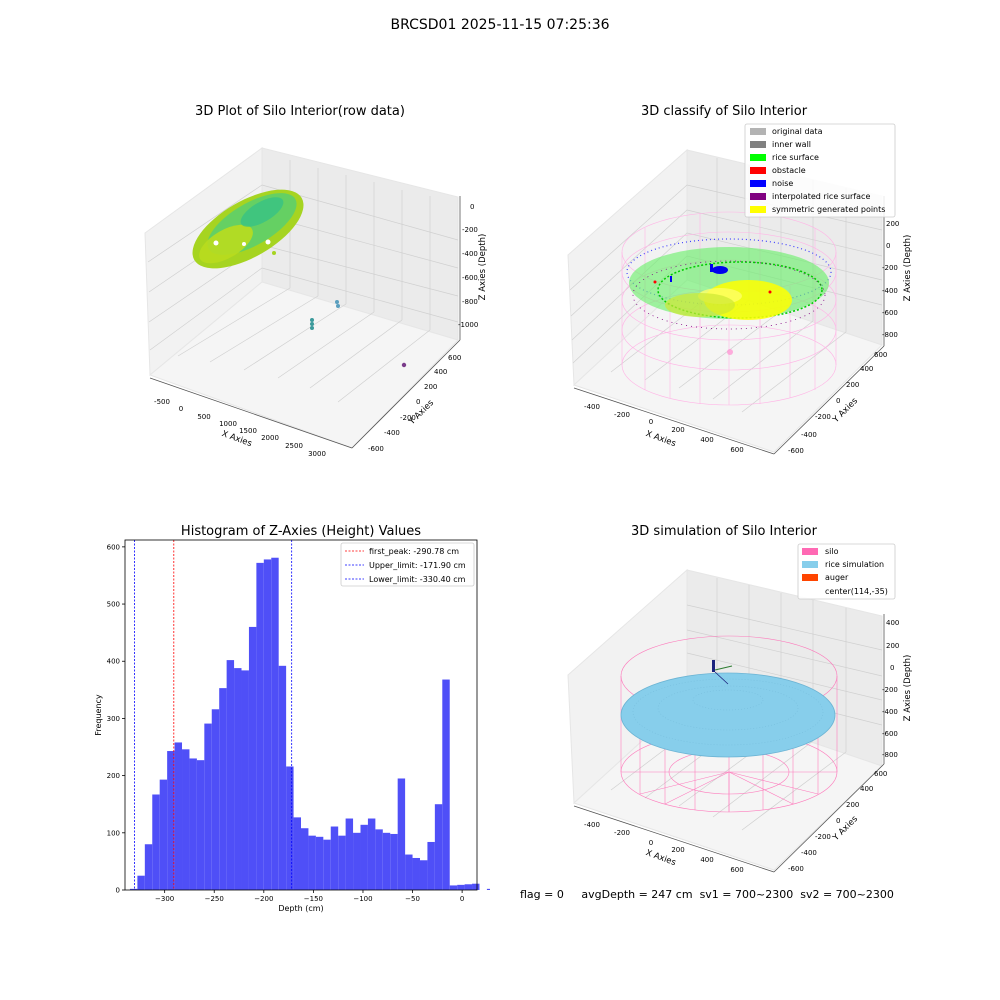  What do you see at coordinates (890, 335) in the screenshot?
I see `classify-z-tick: -800` at bounding box center [890, 335].